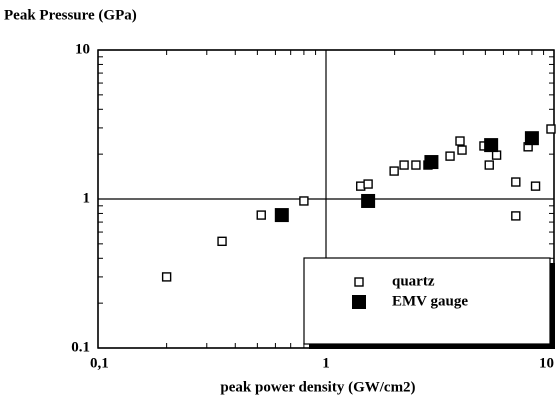  What do you see at coordinates (317, 387) in the screenshot?
I see `x-axis-label: peak power density (GW/cm2)` at bounding box center [317, 387].